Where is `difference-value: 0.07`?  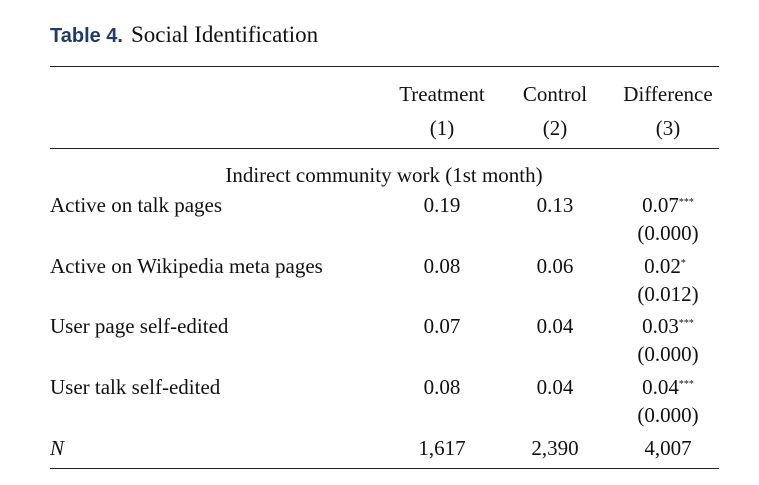
difference-value: 0.07 is located at coordinates (660, 205).